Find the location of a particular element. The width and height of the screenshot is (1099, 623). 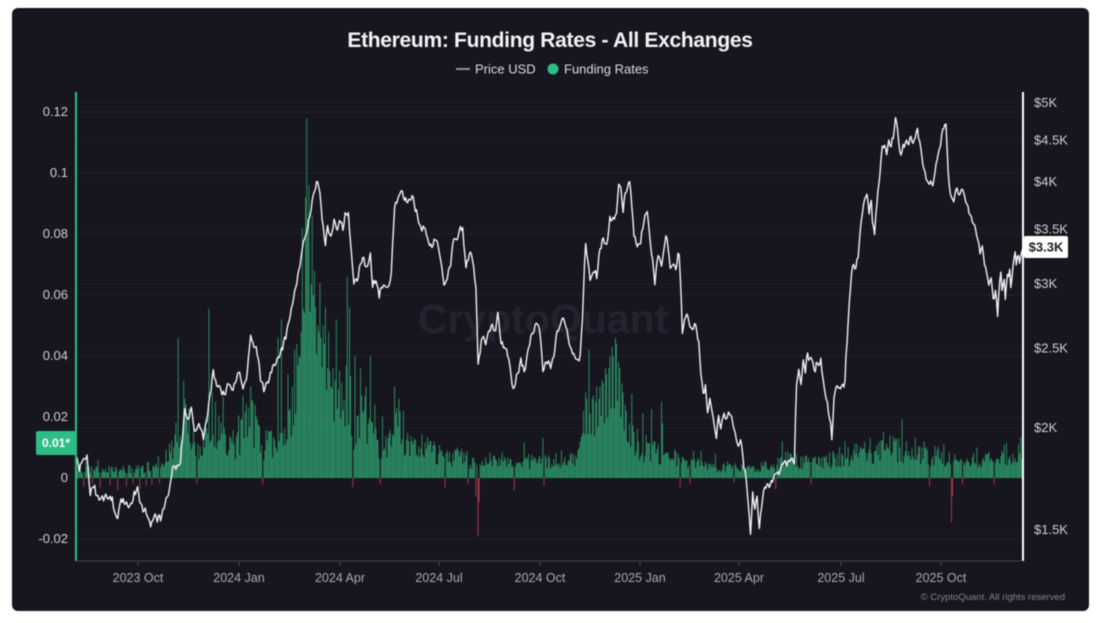

svg-text: 2024 Apr is located at coordinates (340, 578).